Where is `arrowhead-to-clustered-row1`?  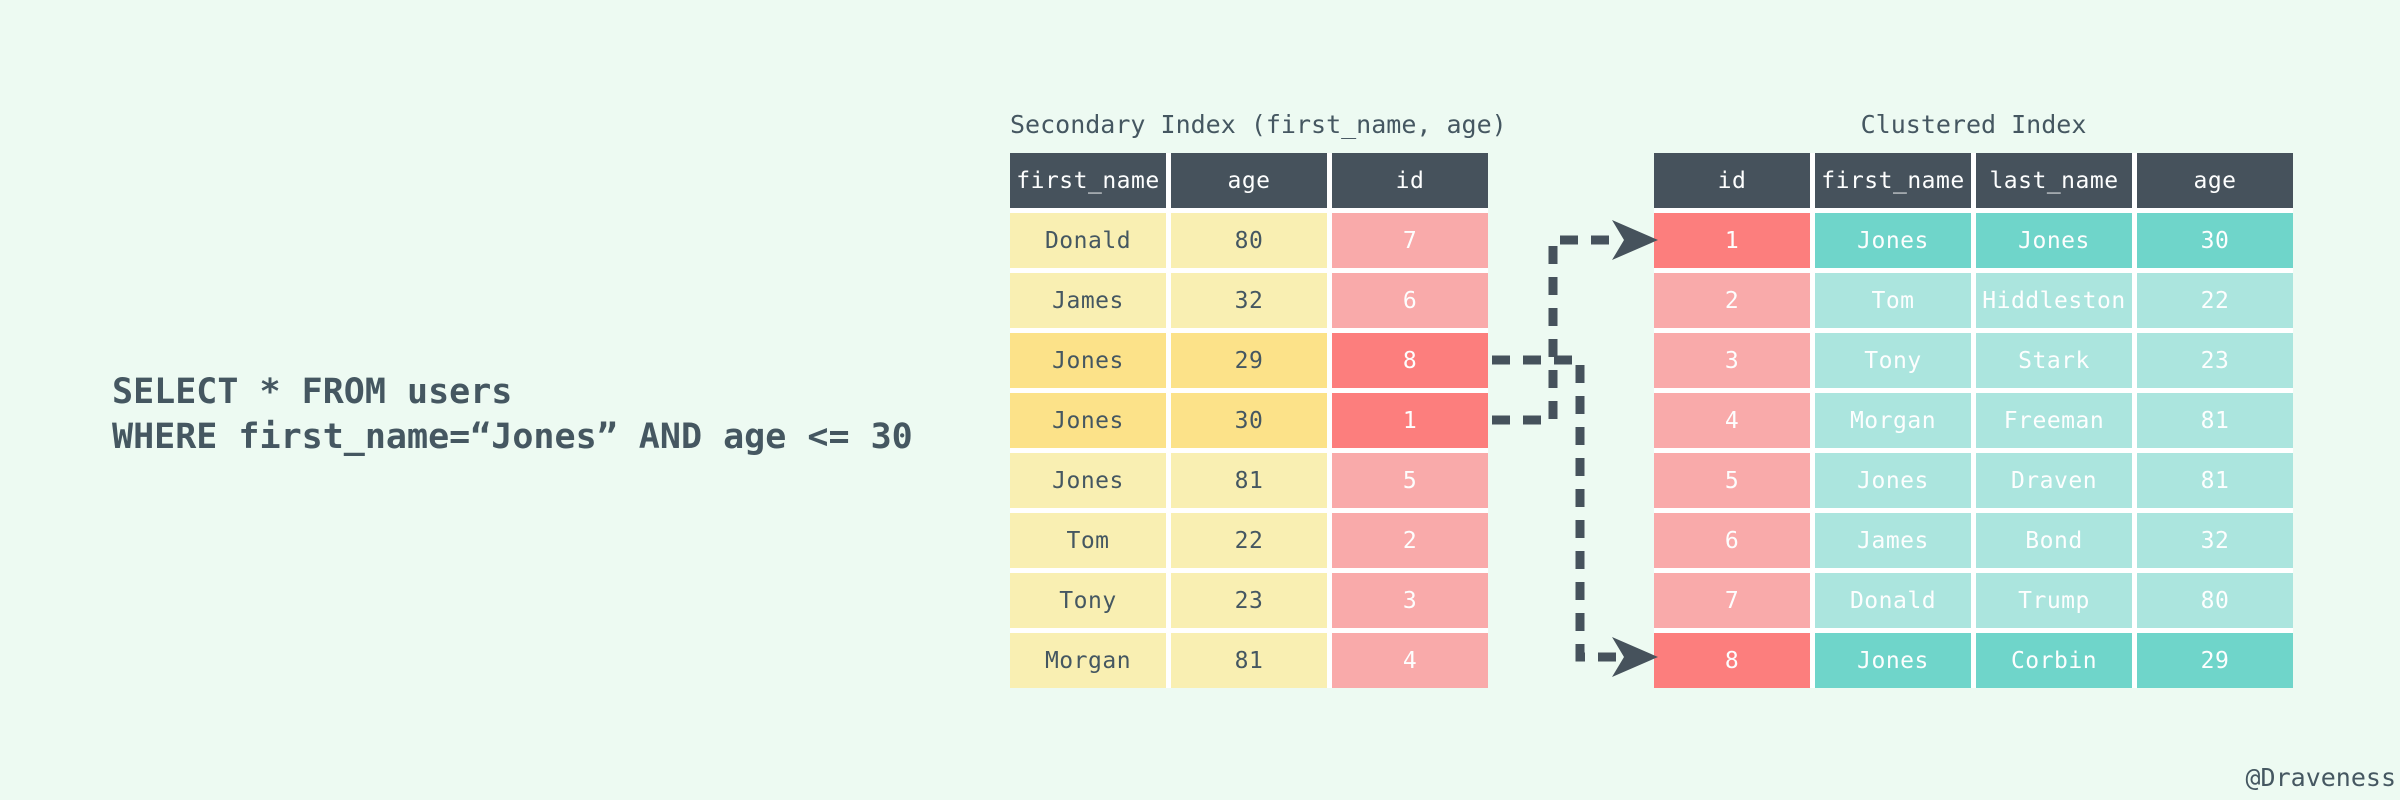 arrowhead-to-clustered-row1 is located at coordinates (1635, 240).